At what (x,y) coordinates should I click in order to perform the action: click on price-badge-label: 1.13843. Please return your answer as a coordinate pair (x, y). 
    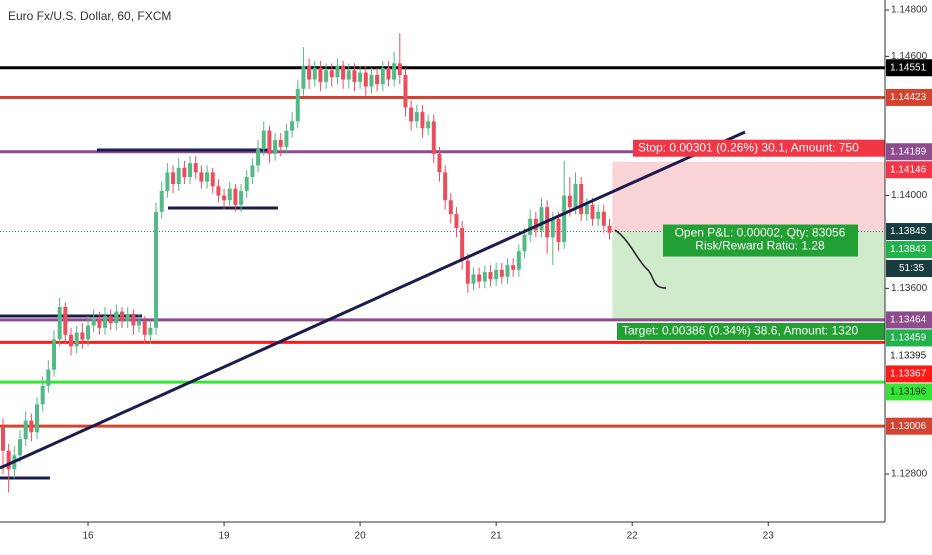
    Looking at the image, I should click on (908, 249).